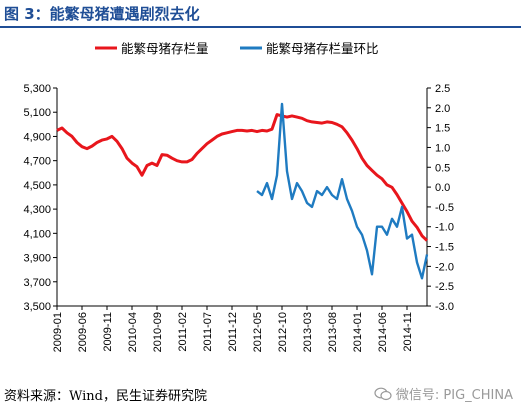 The image size is (521, 412). What do you see at coordinates (102, 14) in the screenshot?
I see `chart-title: 图 3：能繁母猪遭遇剧烈去化` at bounding box center [102, 14].